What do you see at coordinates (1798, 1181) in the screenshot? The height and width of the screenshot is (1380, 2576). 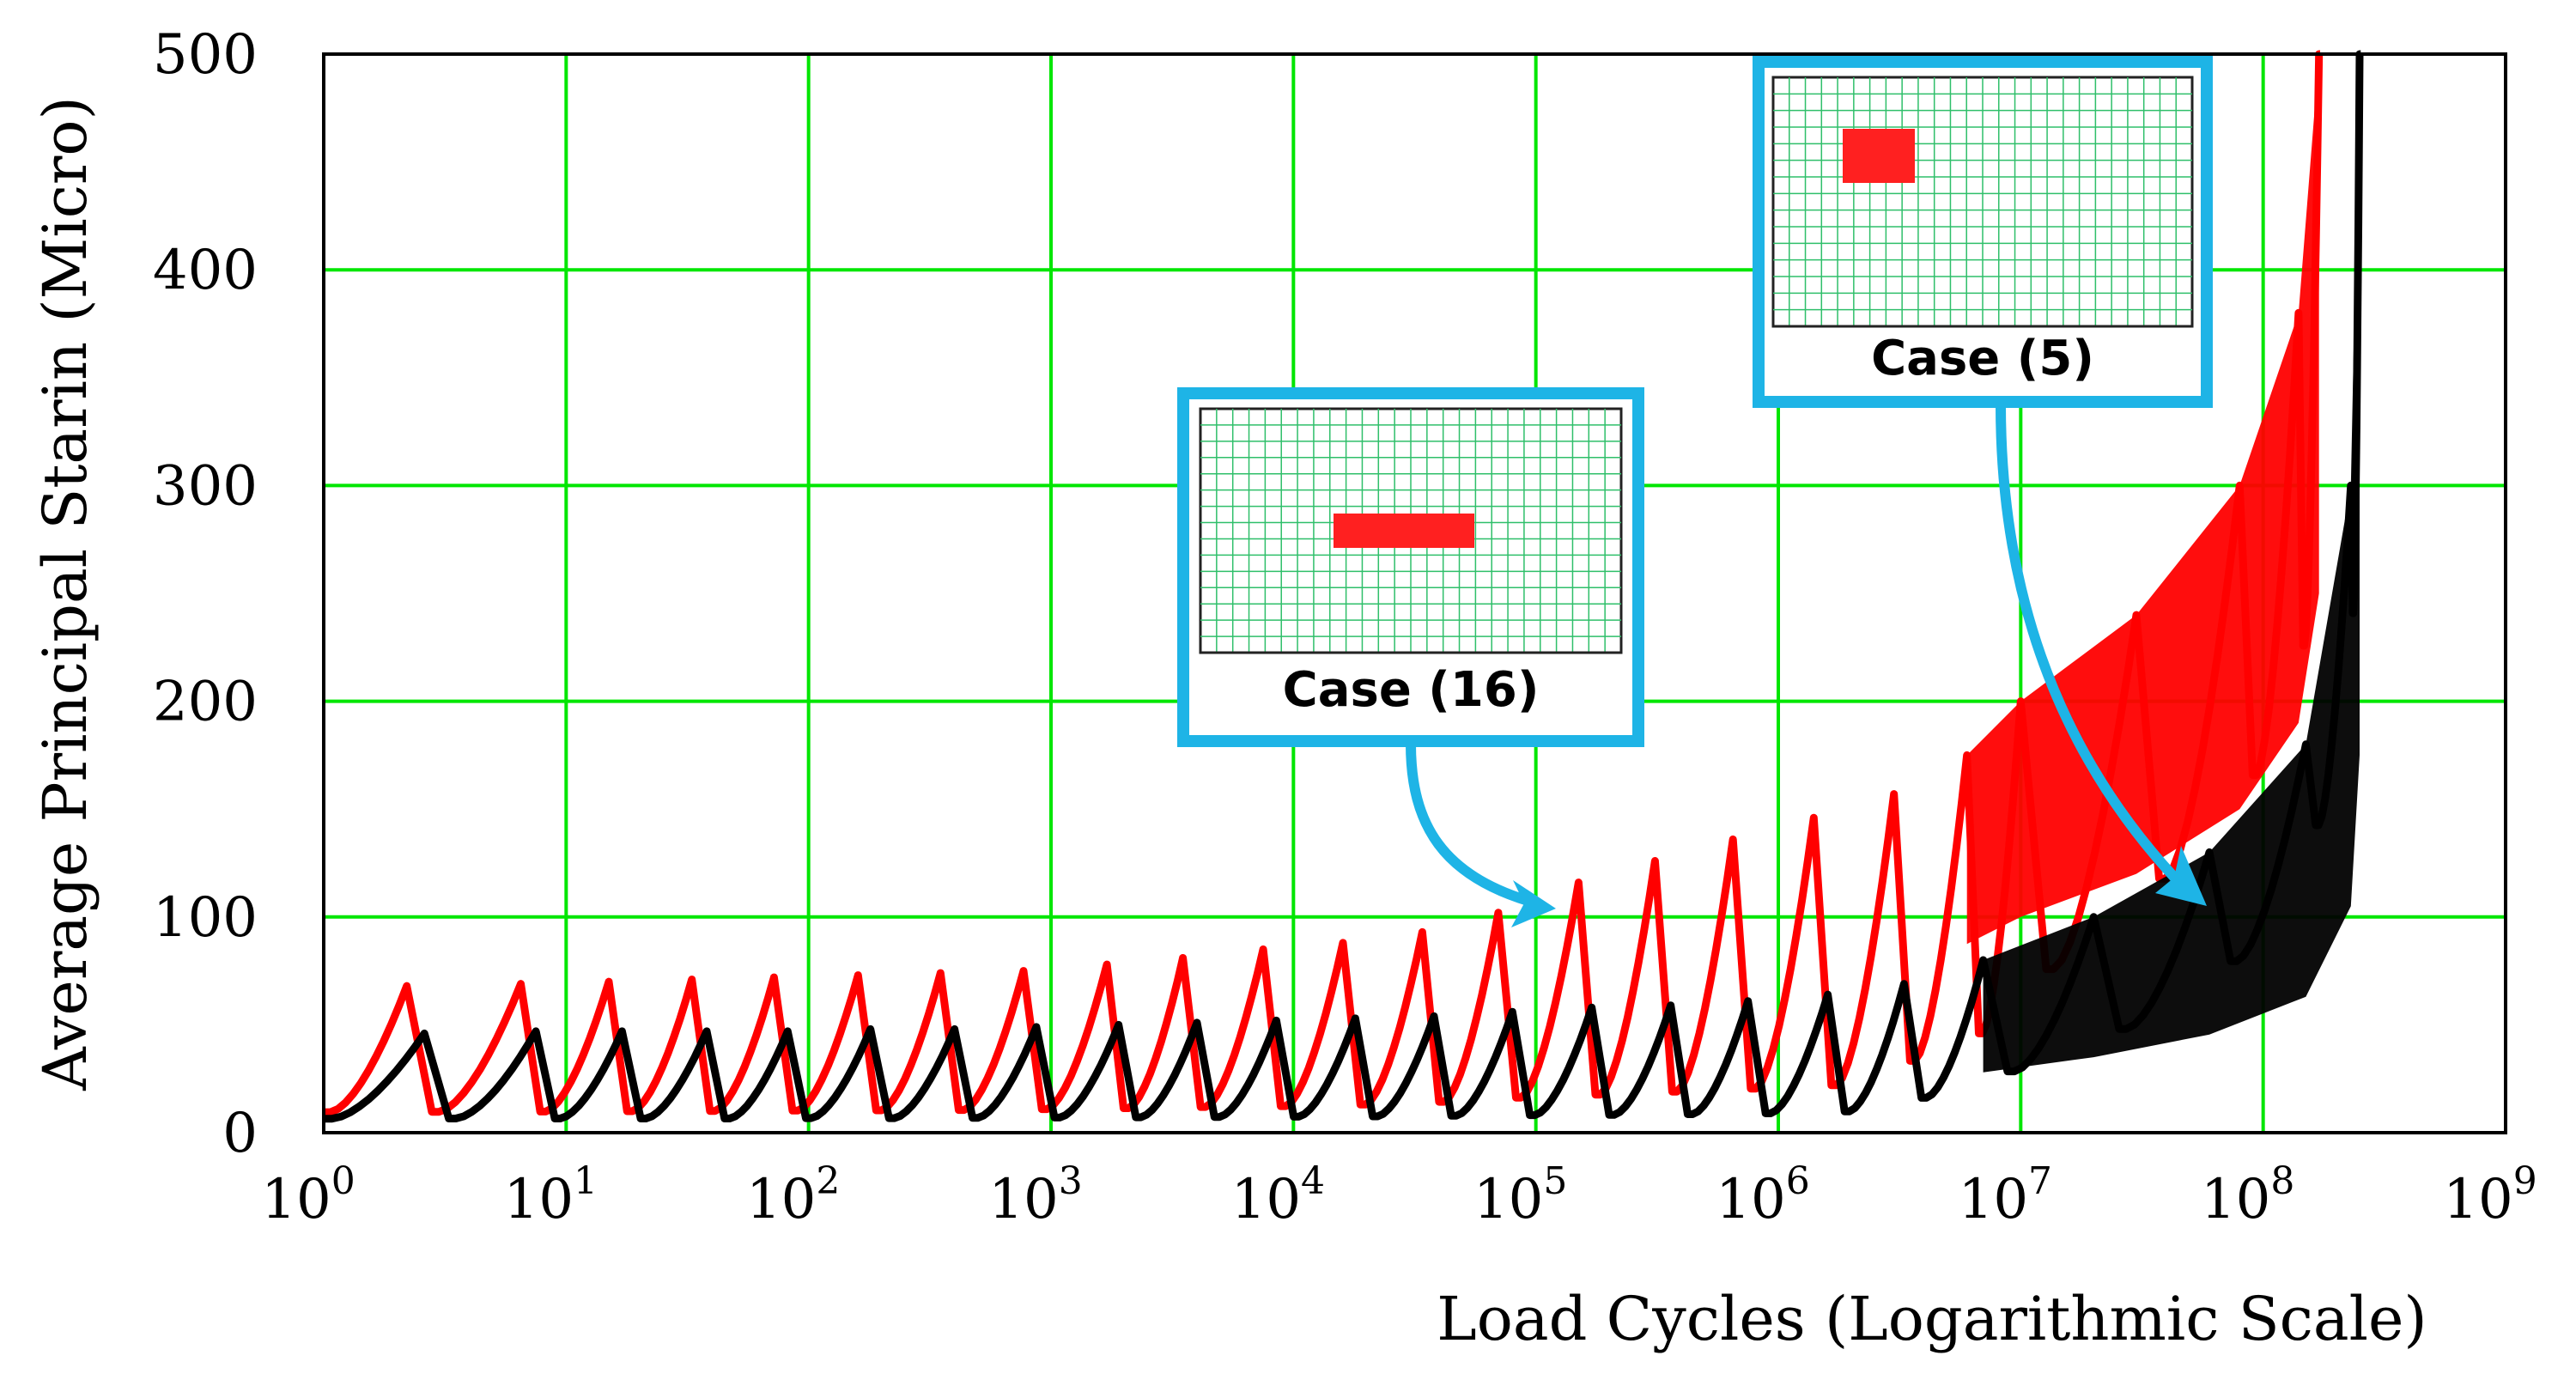 I see `x-tick-exponent: 6` at bounding box center [1798, 1181].